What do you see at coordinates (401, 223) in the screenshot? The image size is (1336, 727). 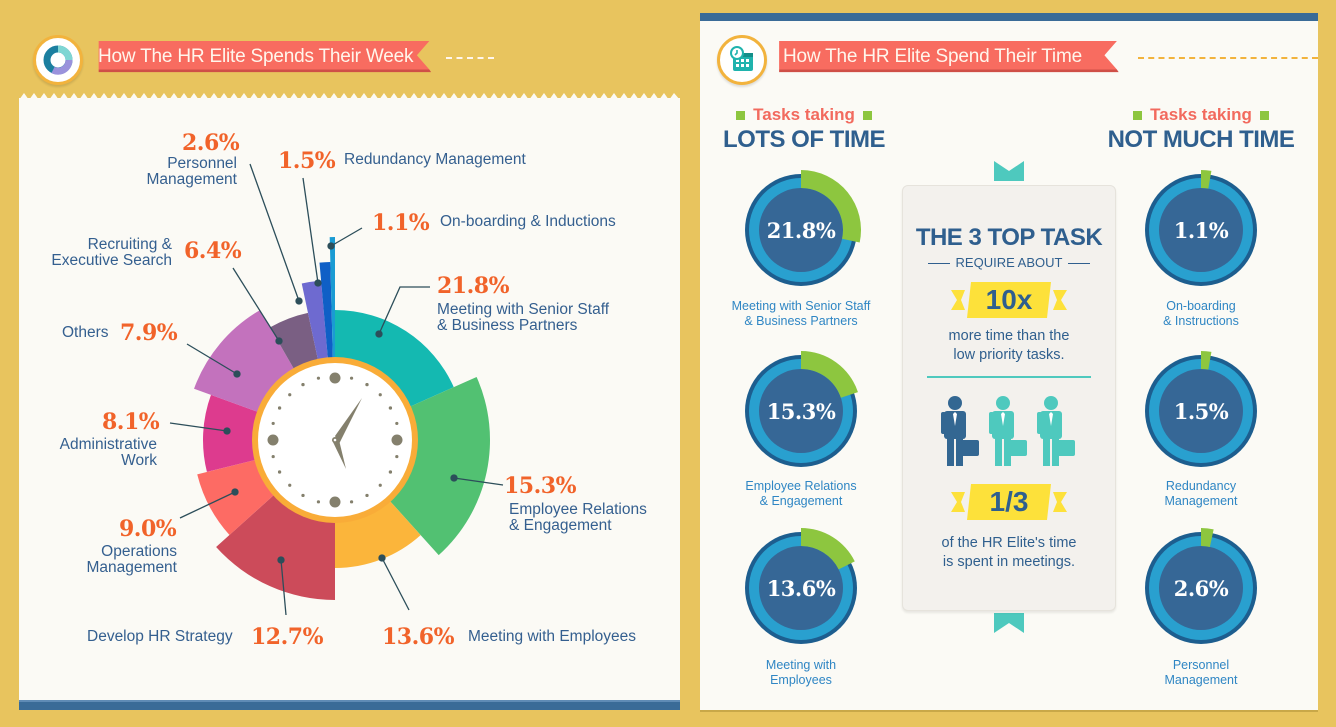 I see `pct-onboarding: 1.1%` at bounding box center [401, 223].